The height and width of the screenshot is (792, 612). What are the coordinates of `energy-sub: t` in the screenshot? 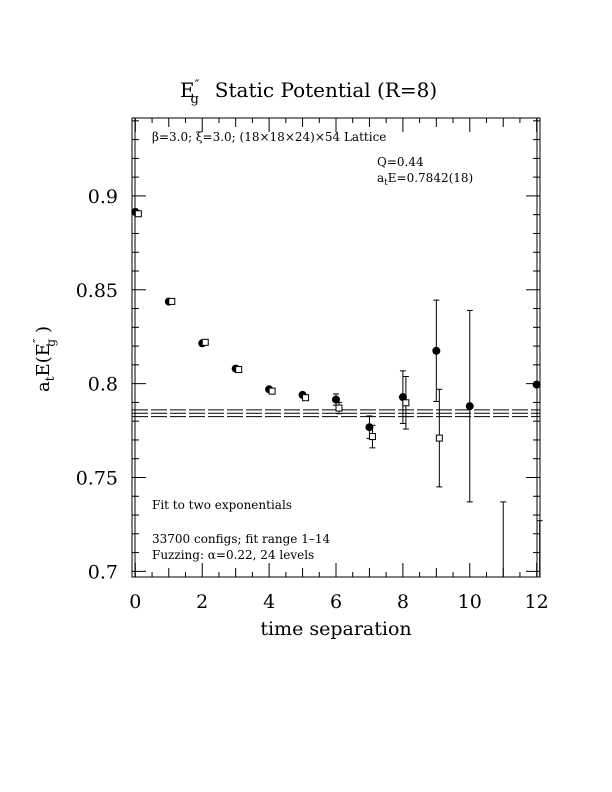 It's located at (386, 183).